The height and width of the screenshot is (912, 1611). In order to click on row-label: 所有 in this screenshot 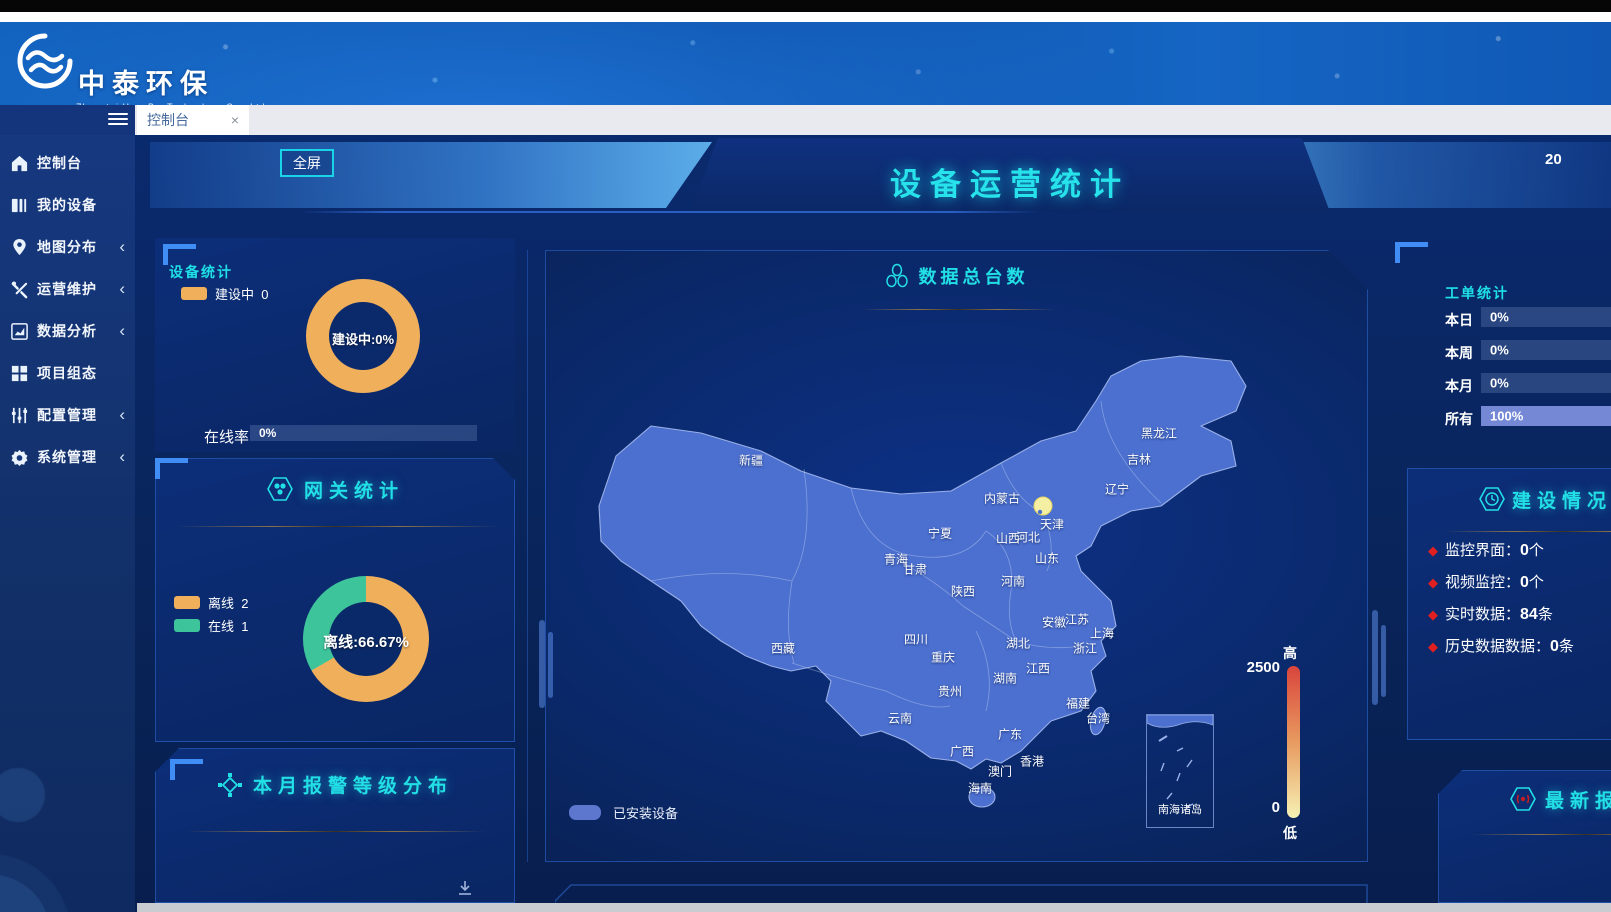, I will do `click(1459, 419)`.